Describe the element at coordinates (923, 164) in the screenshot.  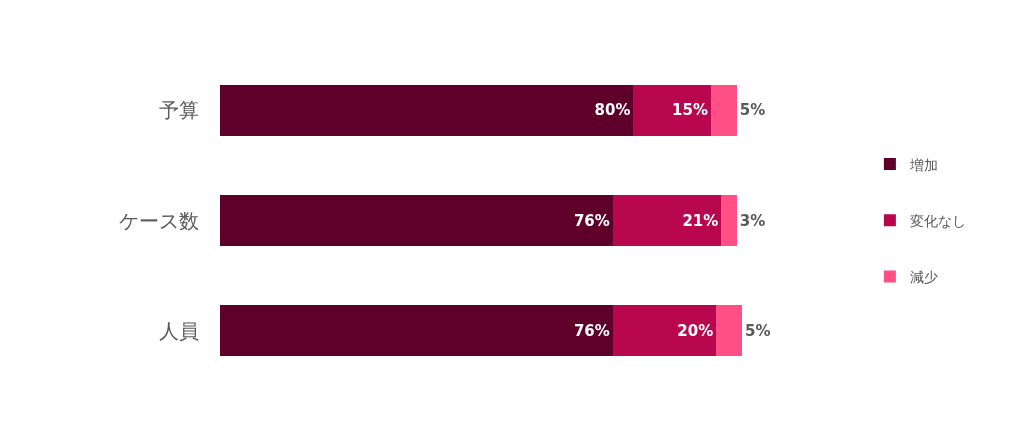
I see `legend-label: 増加` at that location.